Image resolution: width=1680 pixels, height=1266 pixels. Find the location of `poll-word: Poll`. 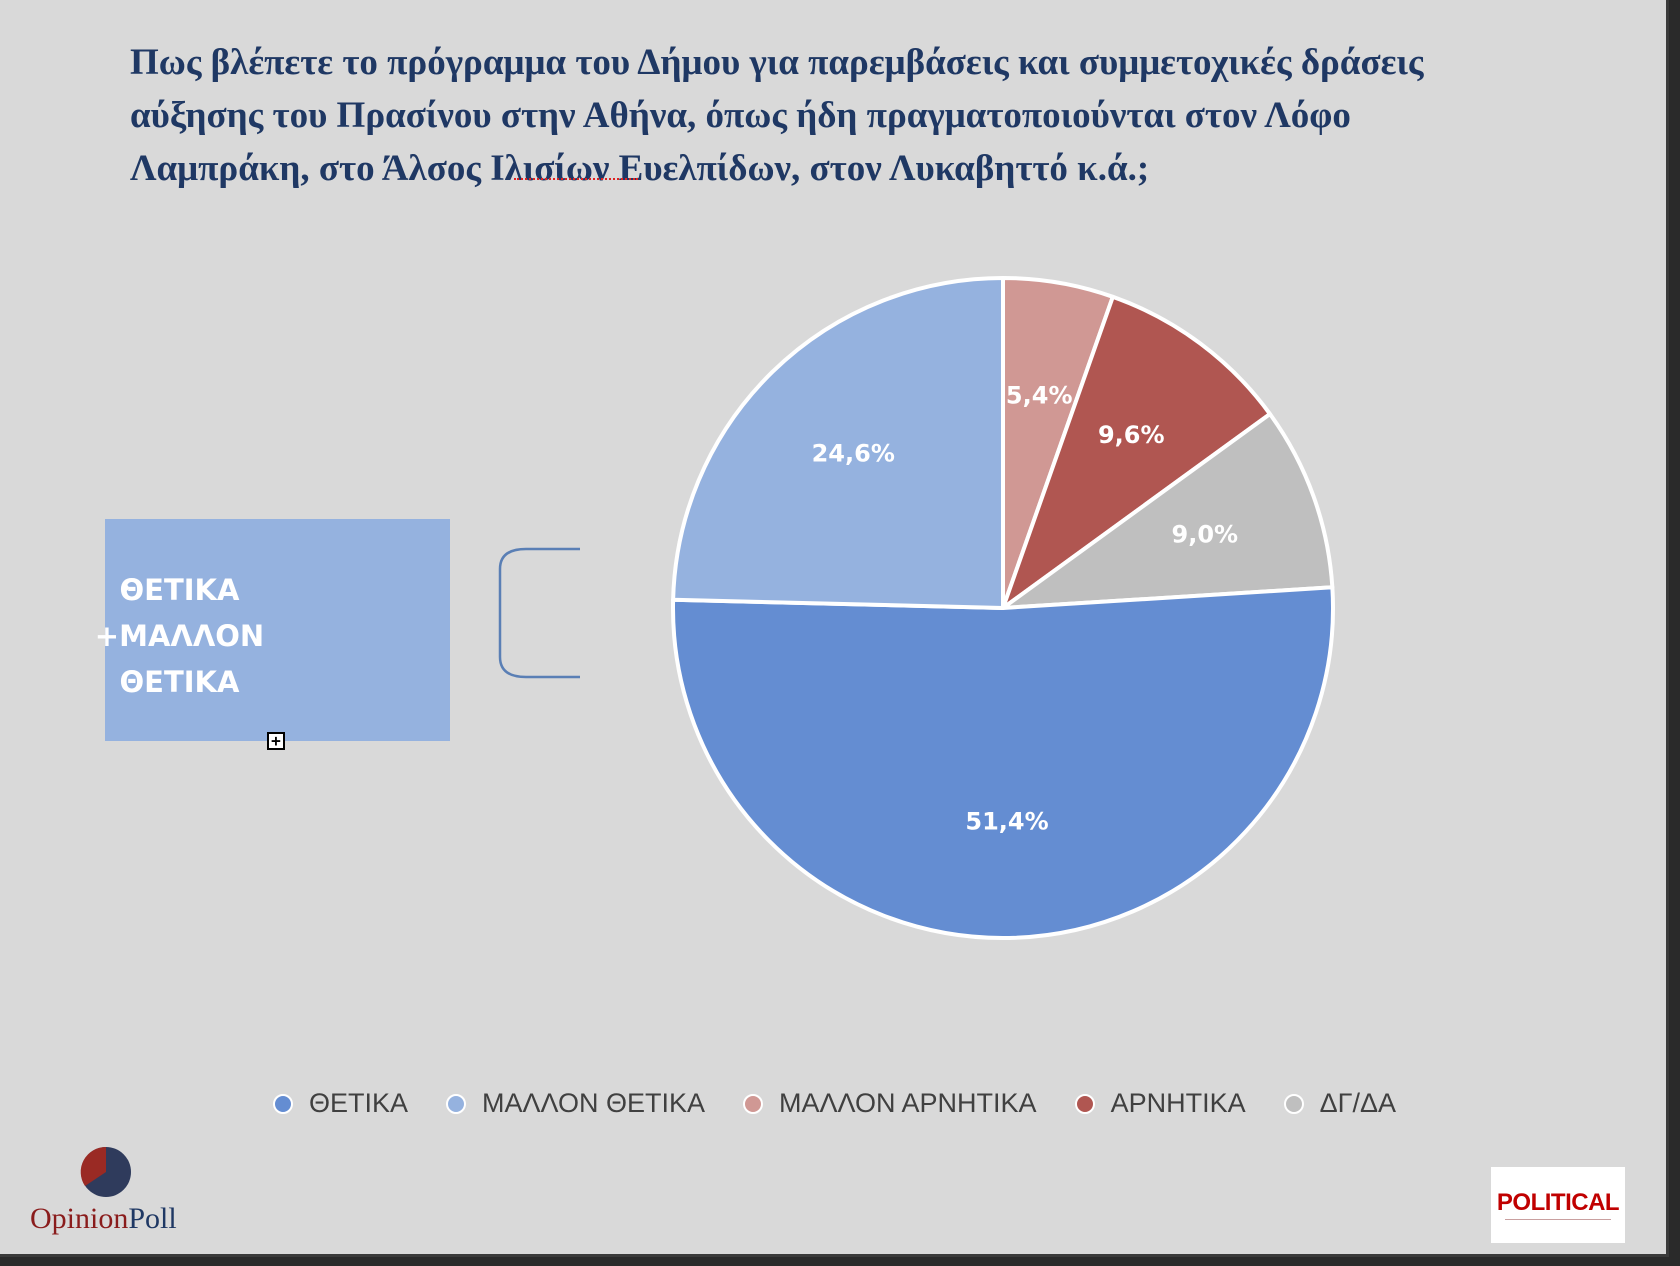

poll-word: Poll is located at coordinates (152, 1218).